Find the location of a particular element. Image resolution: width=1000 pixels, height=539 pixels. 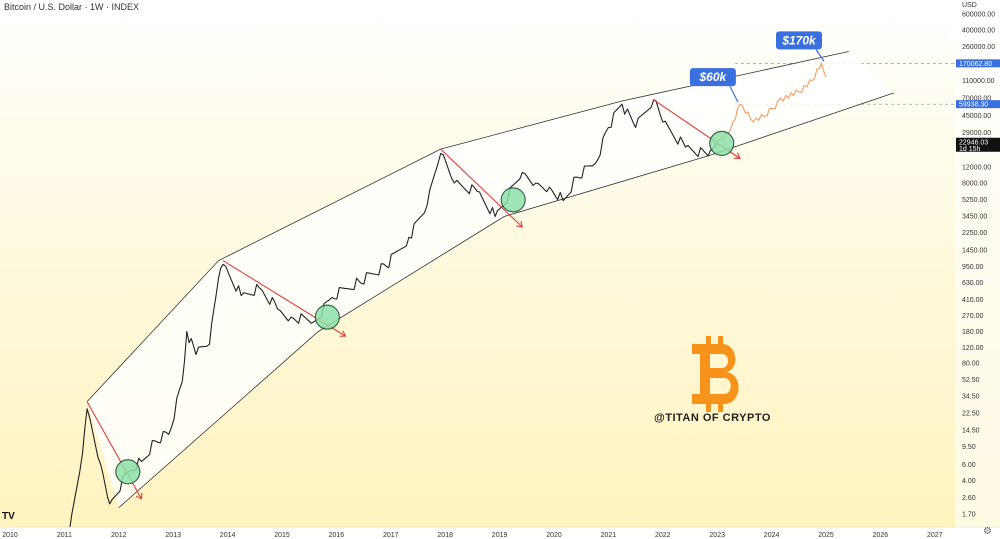

y-tick-label: 52.50 is located at coordinates (971, 380).